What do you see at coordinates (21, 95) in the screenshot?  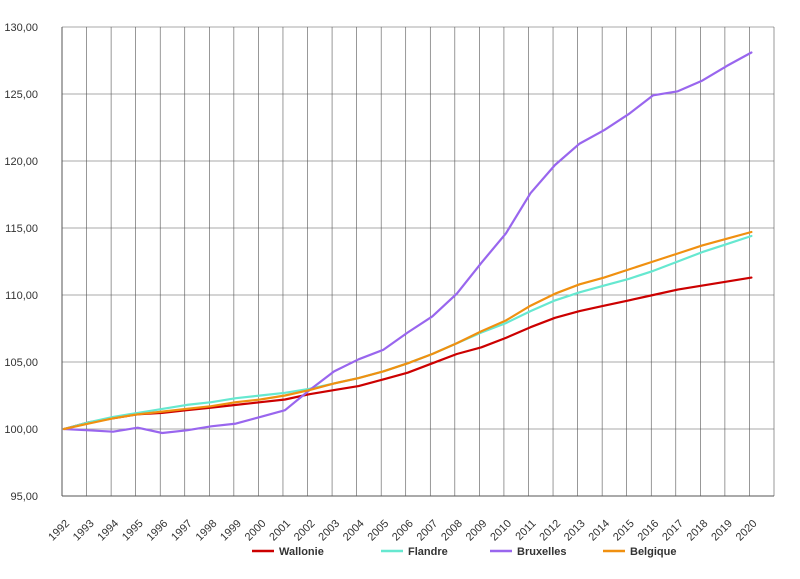 I see `y-tick-label: 125,00` at bounding box center [21, 95].